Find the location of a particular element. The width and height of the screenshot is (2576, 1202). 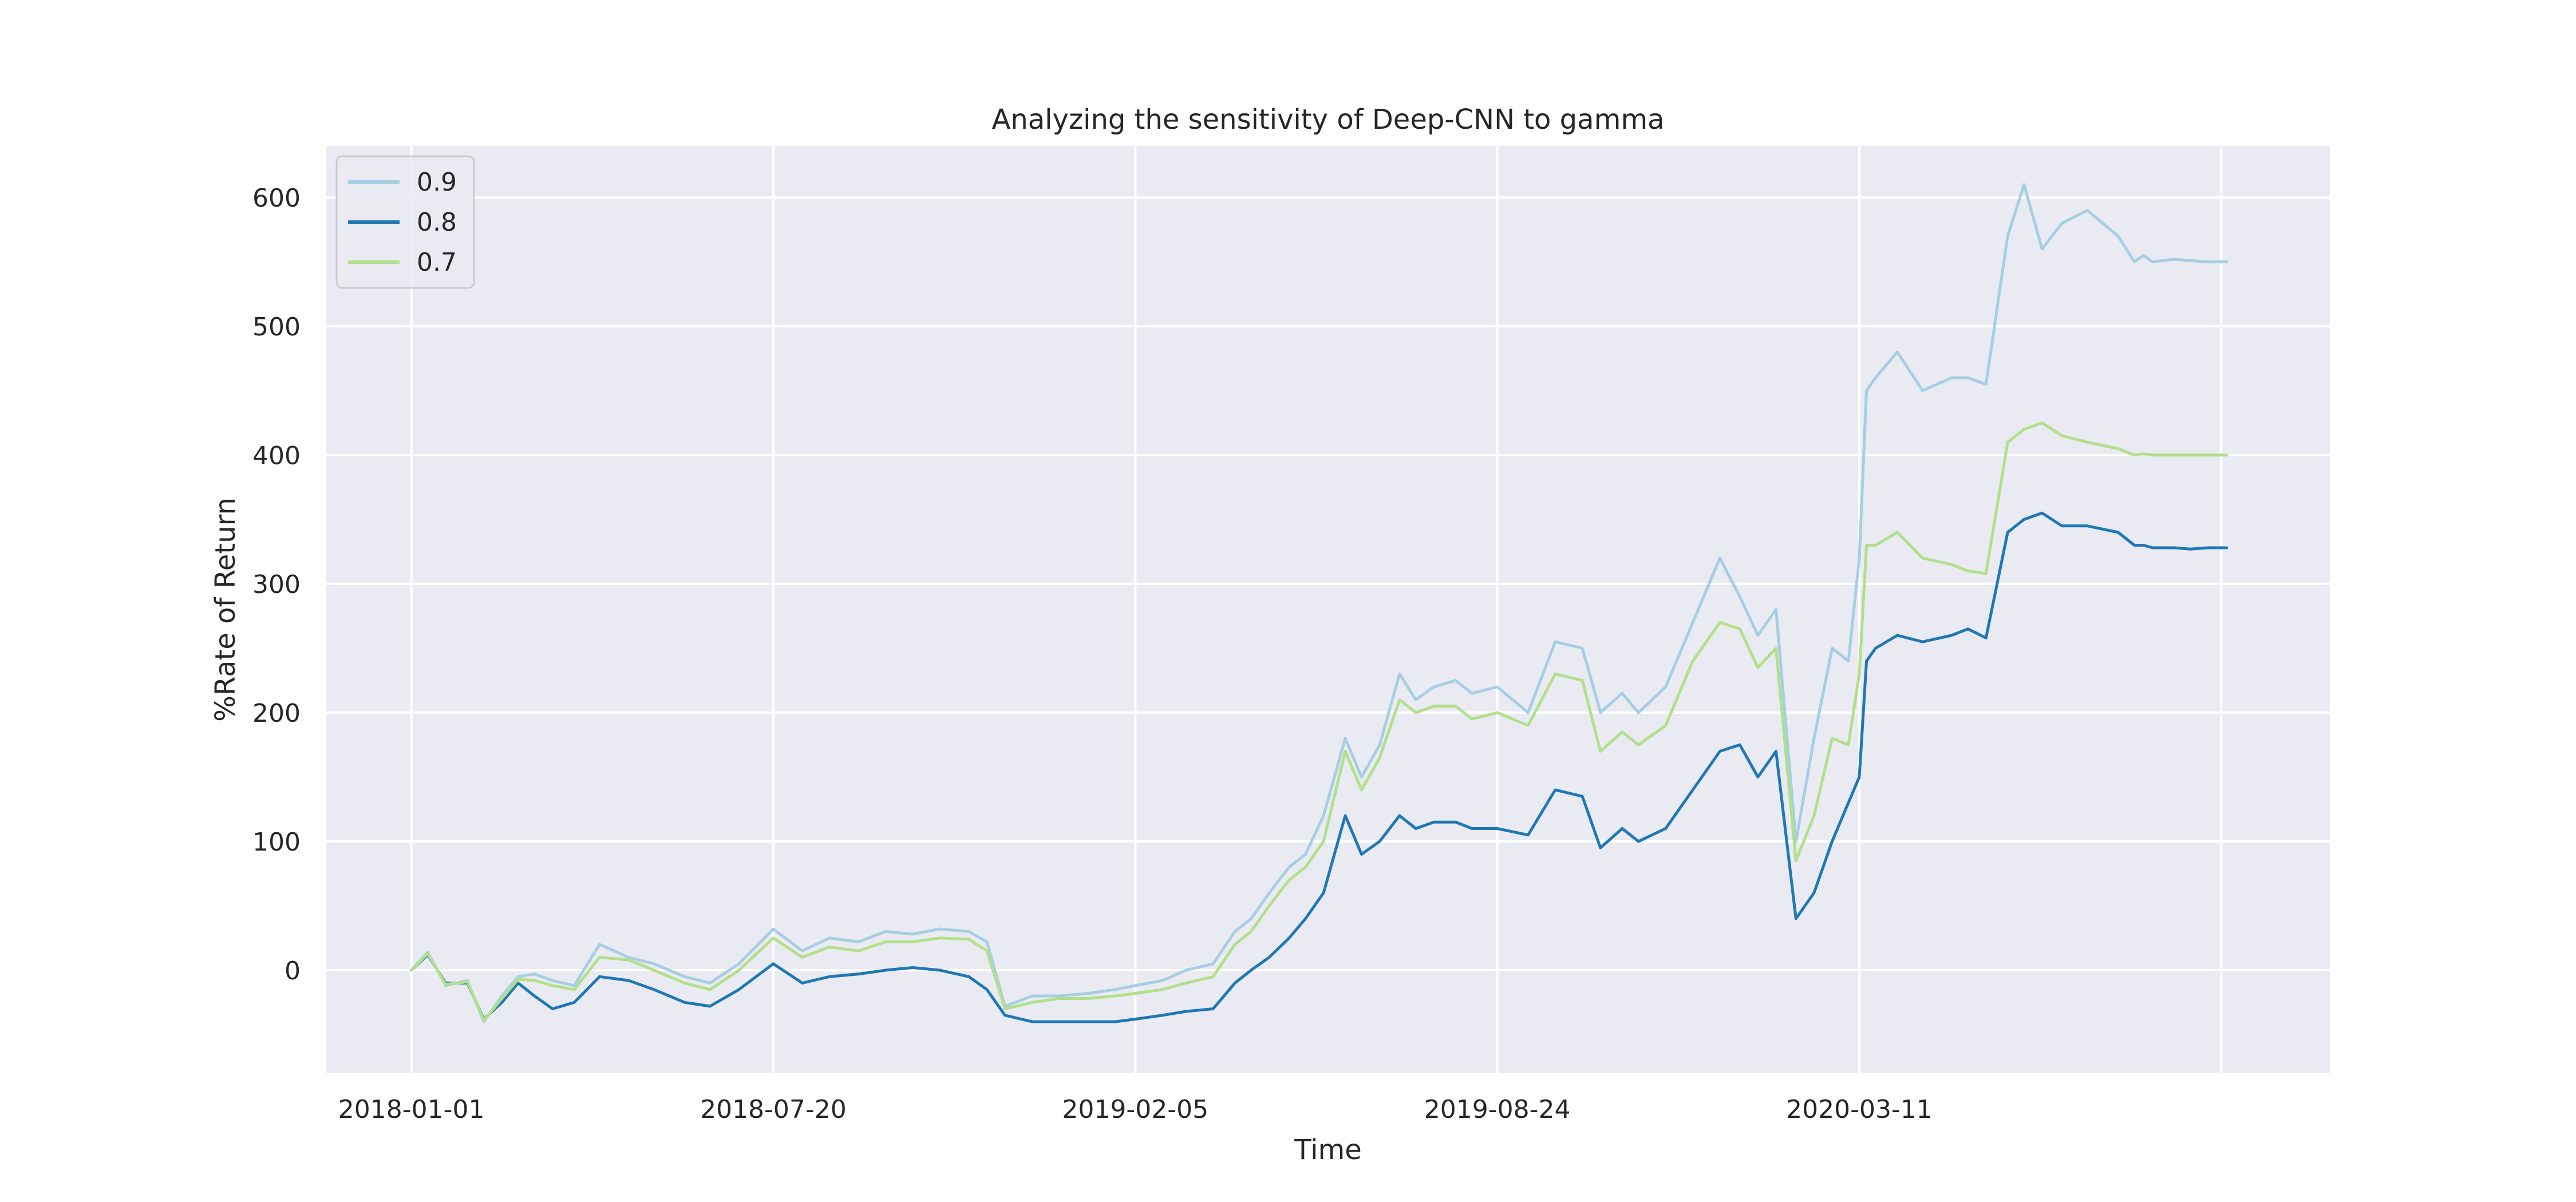

x-tick-label: 2018-07-20 is located at coordinates (773, 1109).